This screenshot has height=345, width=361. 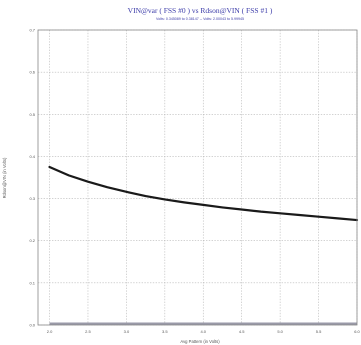 I want to click on x-tick-label: 2.0, so click(x=50, y=331).